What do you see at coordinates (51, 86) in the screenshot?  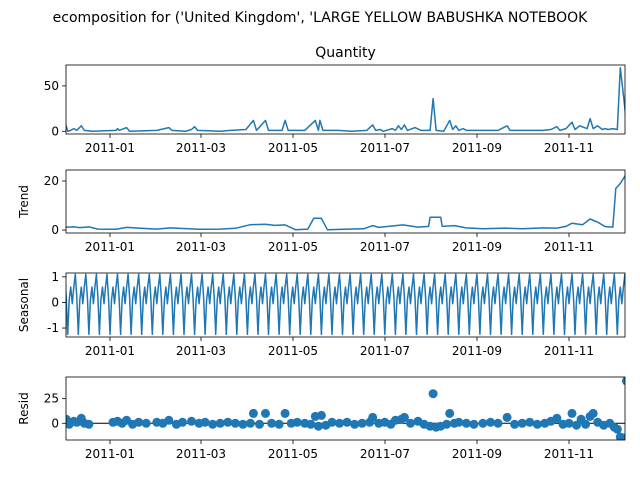 I see `y-tick-label: 50` at bounding box center [51, 86].